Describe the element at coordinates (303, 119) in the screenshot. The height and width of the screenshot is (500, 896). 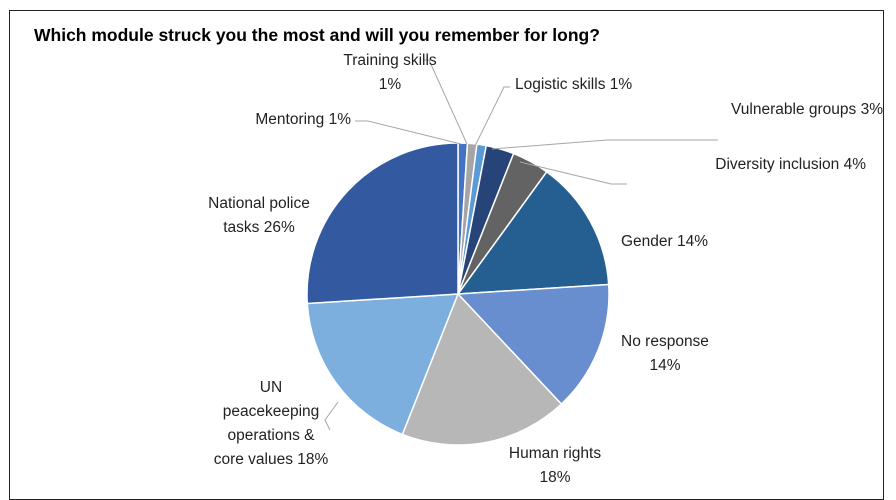
I see `slice-label: Mentoring 1%` at that location.